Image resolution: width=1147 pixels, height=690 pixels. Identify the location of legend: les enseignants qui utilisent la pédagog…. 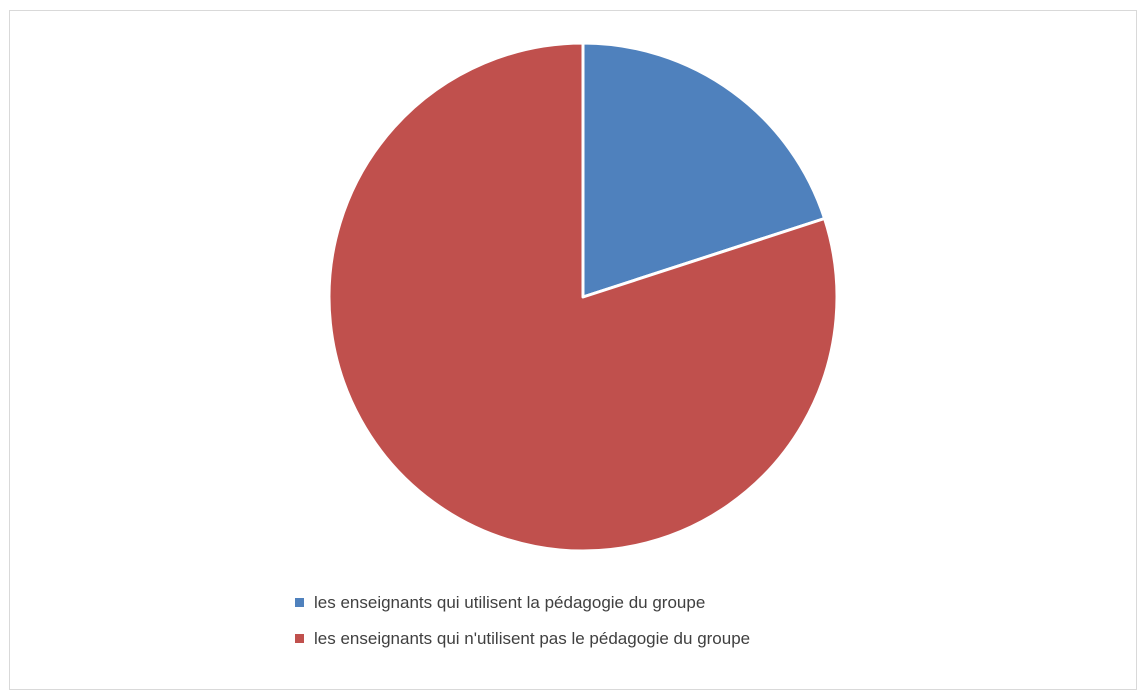
(522, 626).